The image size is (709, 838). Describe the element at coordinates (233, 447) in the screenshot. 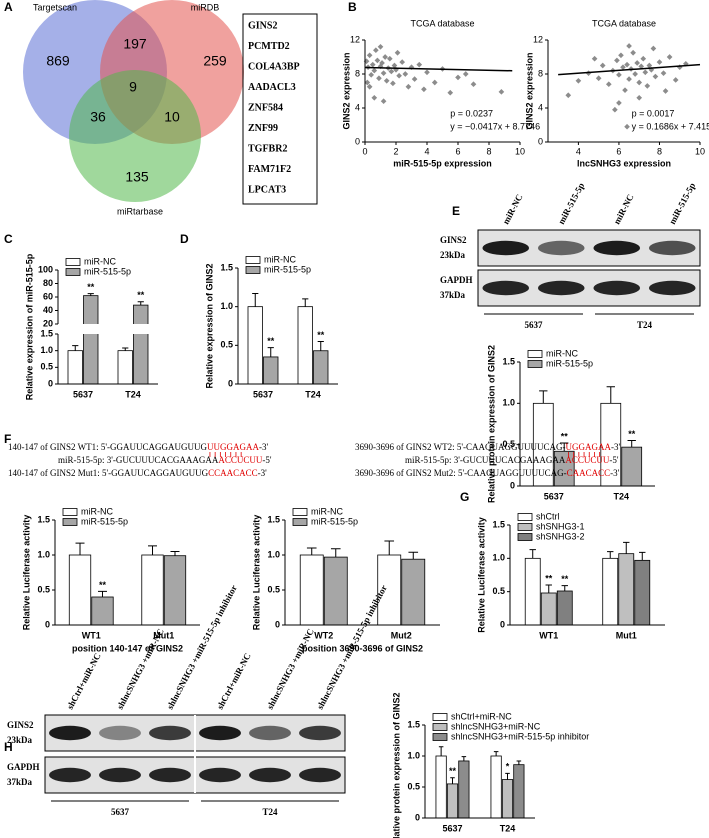

I see `sequence-part: UUGGAGAA` at that location.